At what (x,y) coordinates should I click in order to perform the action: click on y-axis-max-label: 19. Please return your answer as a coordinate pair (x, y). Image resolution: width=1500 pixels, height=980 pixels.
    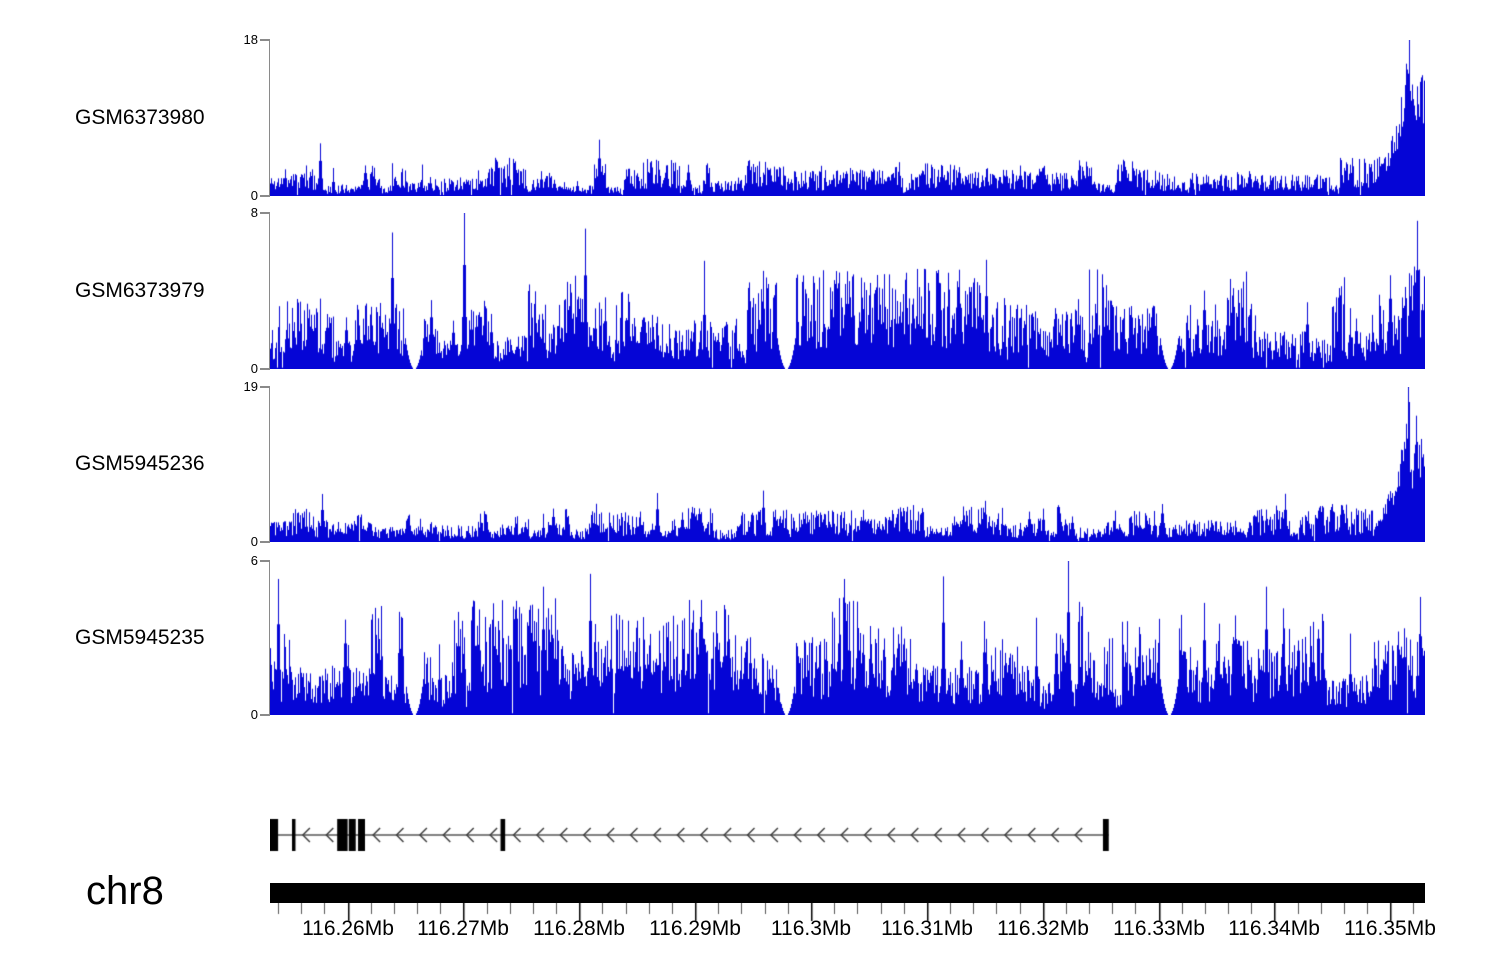
    Looking at the image, I should click on (250, 386).